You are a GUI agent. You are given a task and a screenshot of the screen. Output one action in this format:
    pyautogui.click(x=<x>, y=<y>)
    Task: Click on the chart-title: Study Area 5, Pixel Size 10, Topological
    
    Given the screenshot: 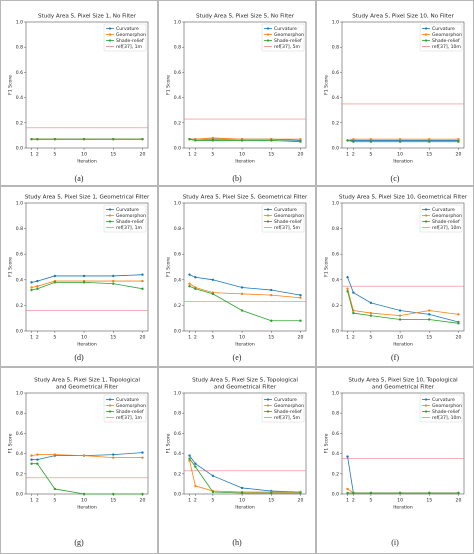 What is the action you would take?
    pyautogui.click(x=403, y=381)
    